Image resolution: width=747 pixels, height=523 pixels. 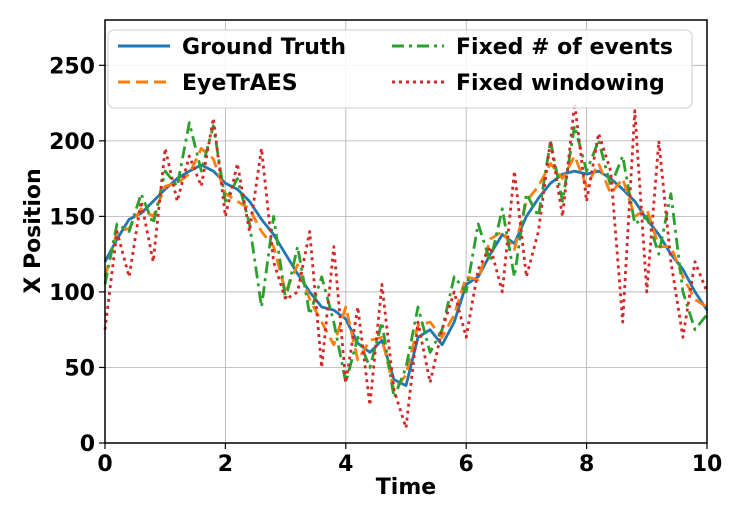 I want to click on y-axis-label: X Position, so click(x=33, y=230).